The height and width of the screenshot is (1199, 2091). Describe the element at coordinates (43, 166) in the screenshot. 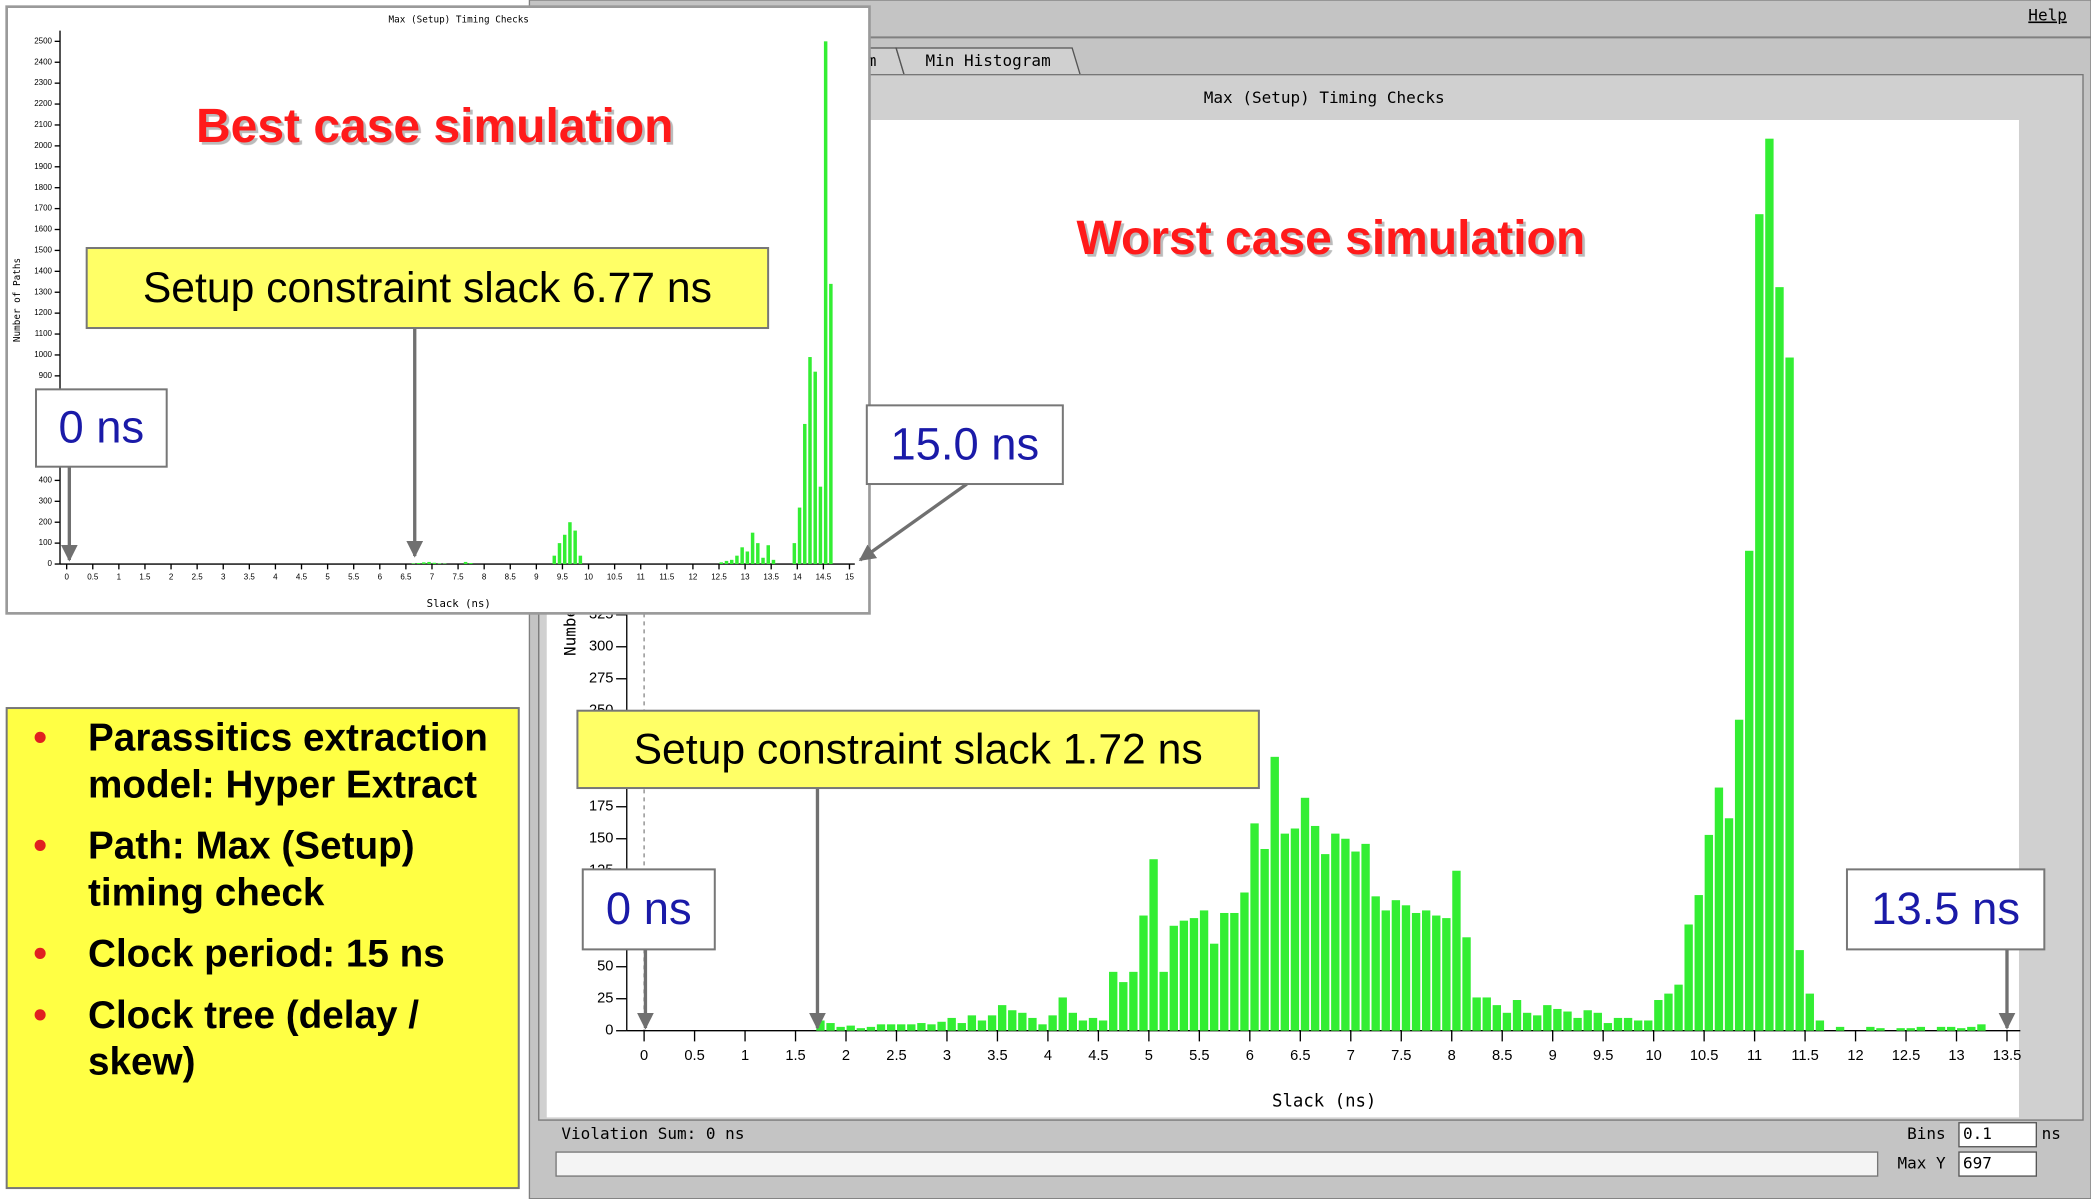

I see `y-tick-label: 1900` at that location.